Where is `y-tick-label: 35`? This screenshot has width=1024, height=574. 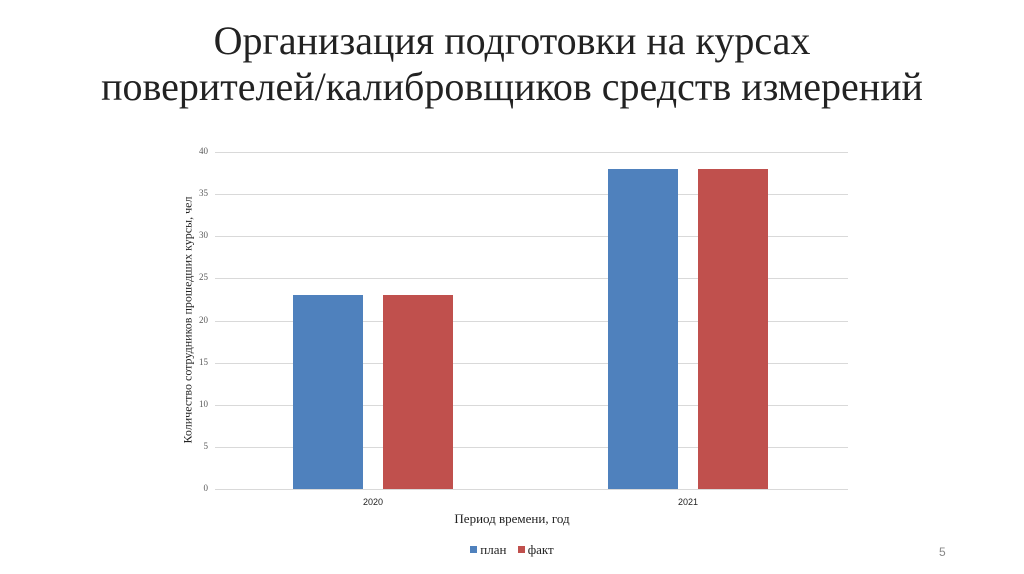 y-tick-label: 35 is located at coordinates (203, 193).